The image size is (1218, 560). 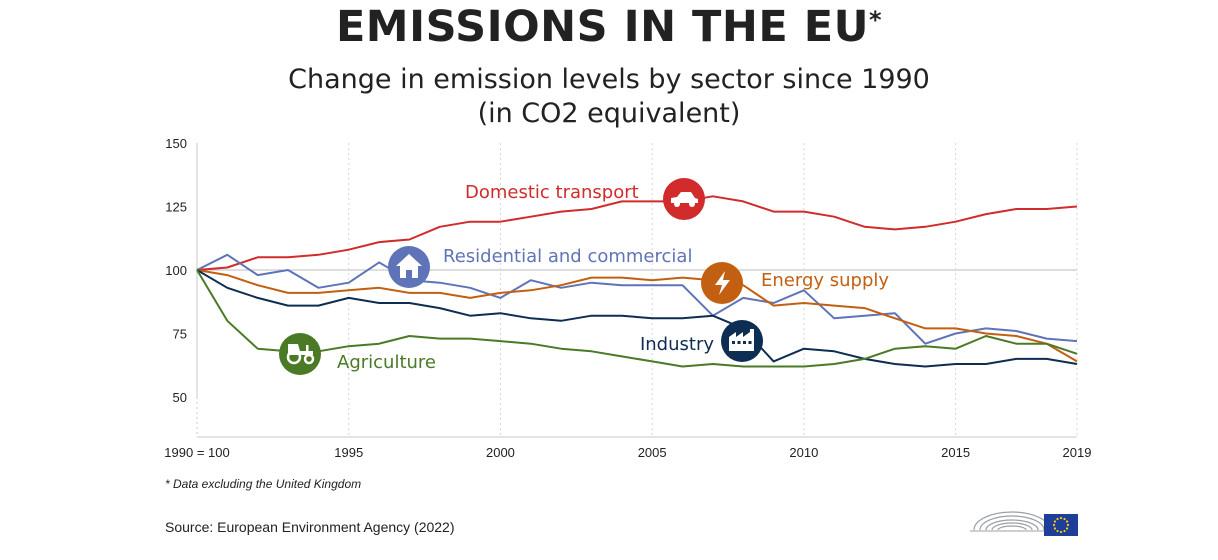 I want to click on factory-icon, so click(x=742, y=341).